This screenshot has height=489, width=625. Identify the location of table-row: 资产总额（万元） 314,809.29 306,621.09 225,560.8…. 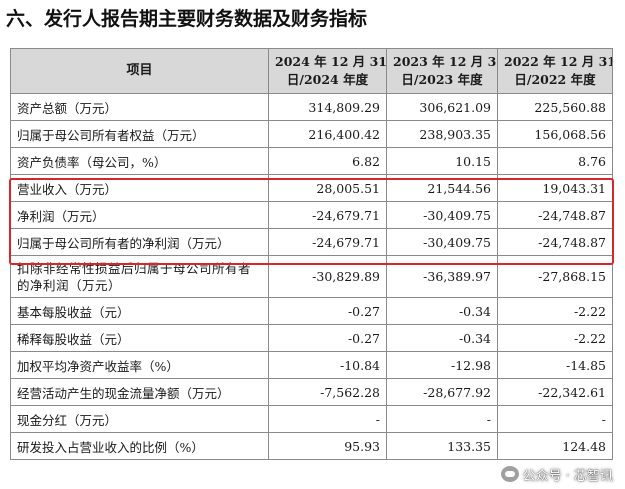
(311, 107).